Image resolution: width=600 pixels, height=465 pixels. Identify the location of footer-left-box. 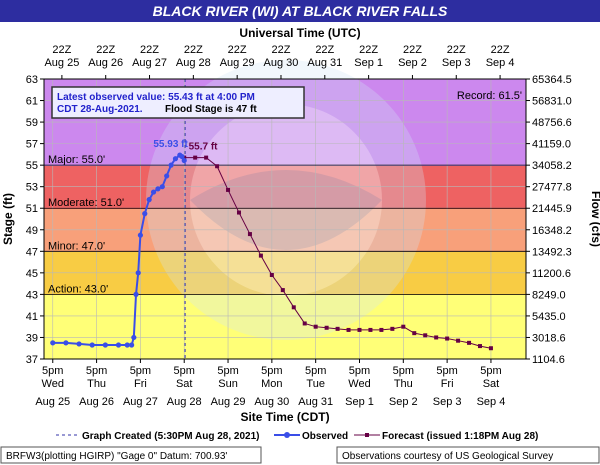
(131, 455).